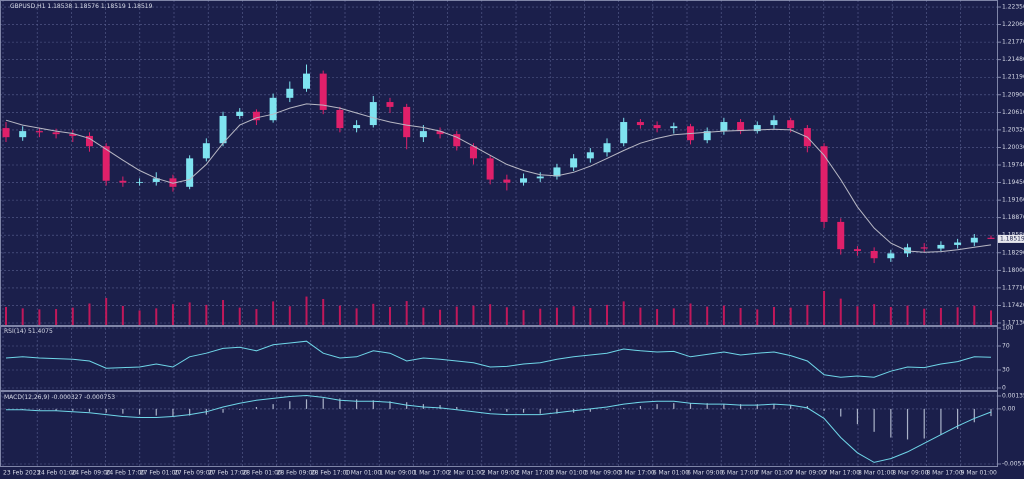  I want to click on macd-header: MACD(12,26,9) -0.000327 -0.000753, so click(59, 397).